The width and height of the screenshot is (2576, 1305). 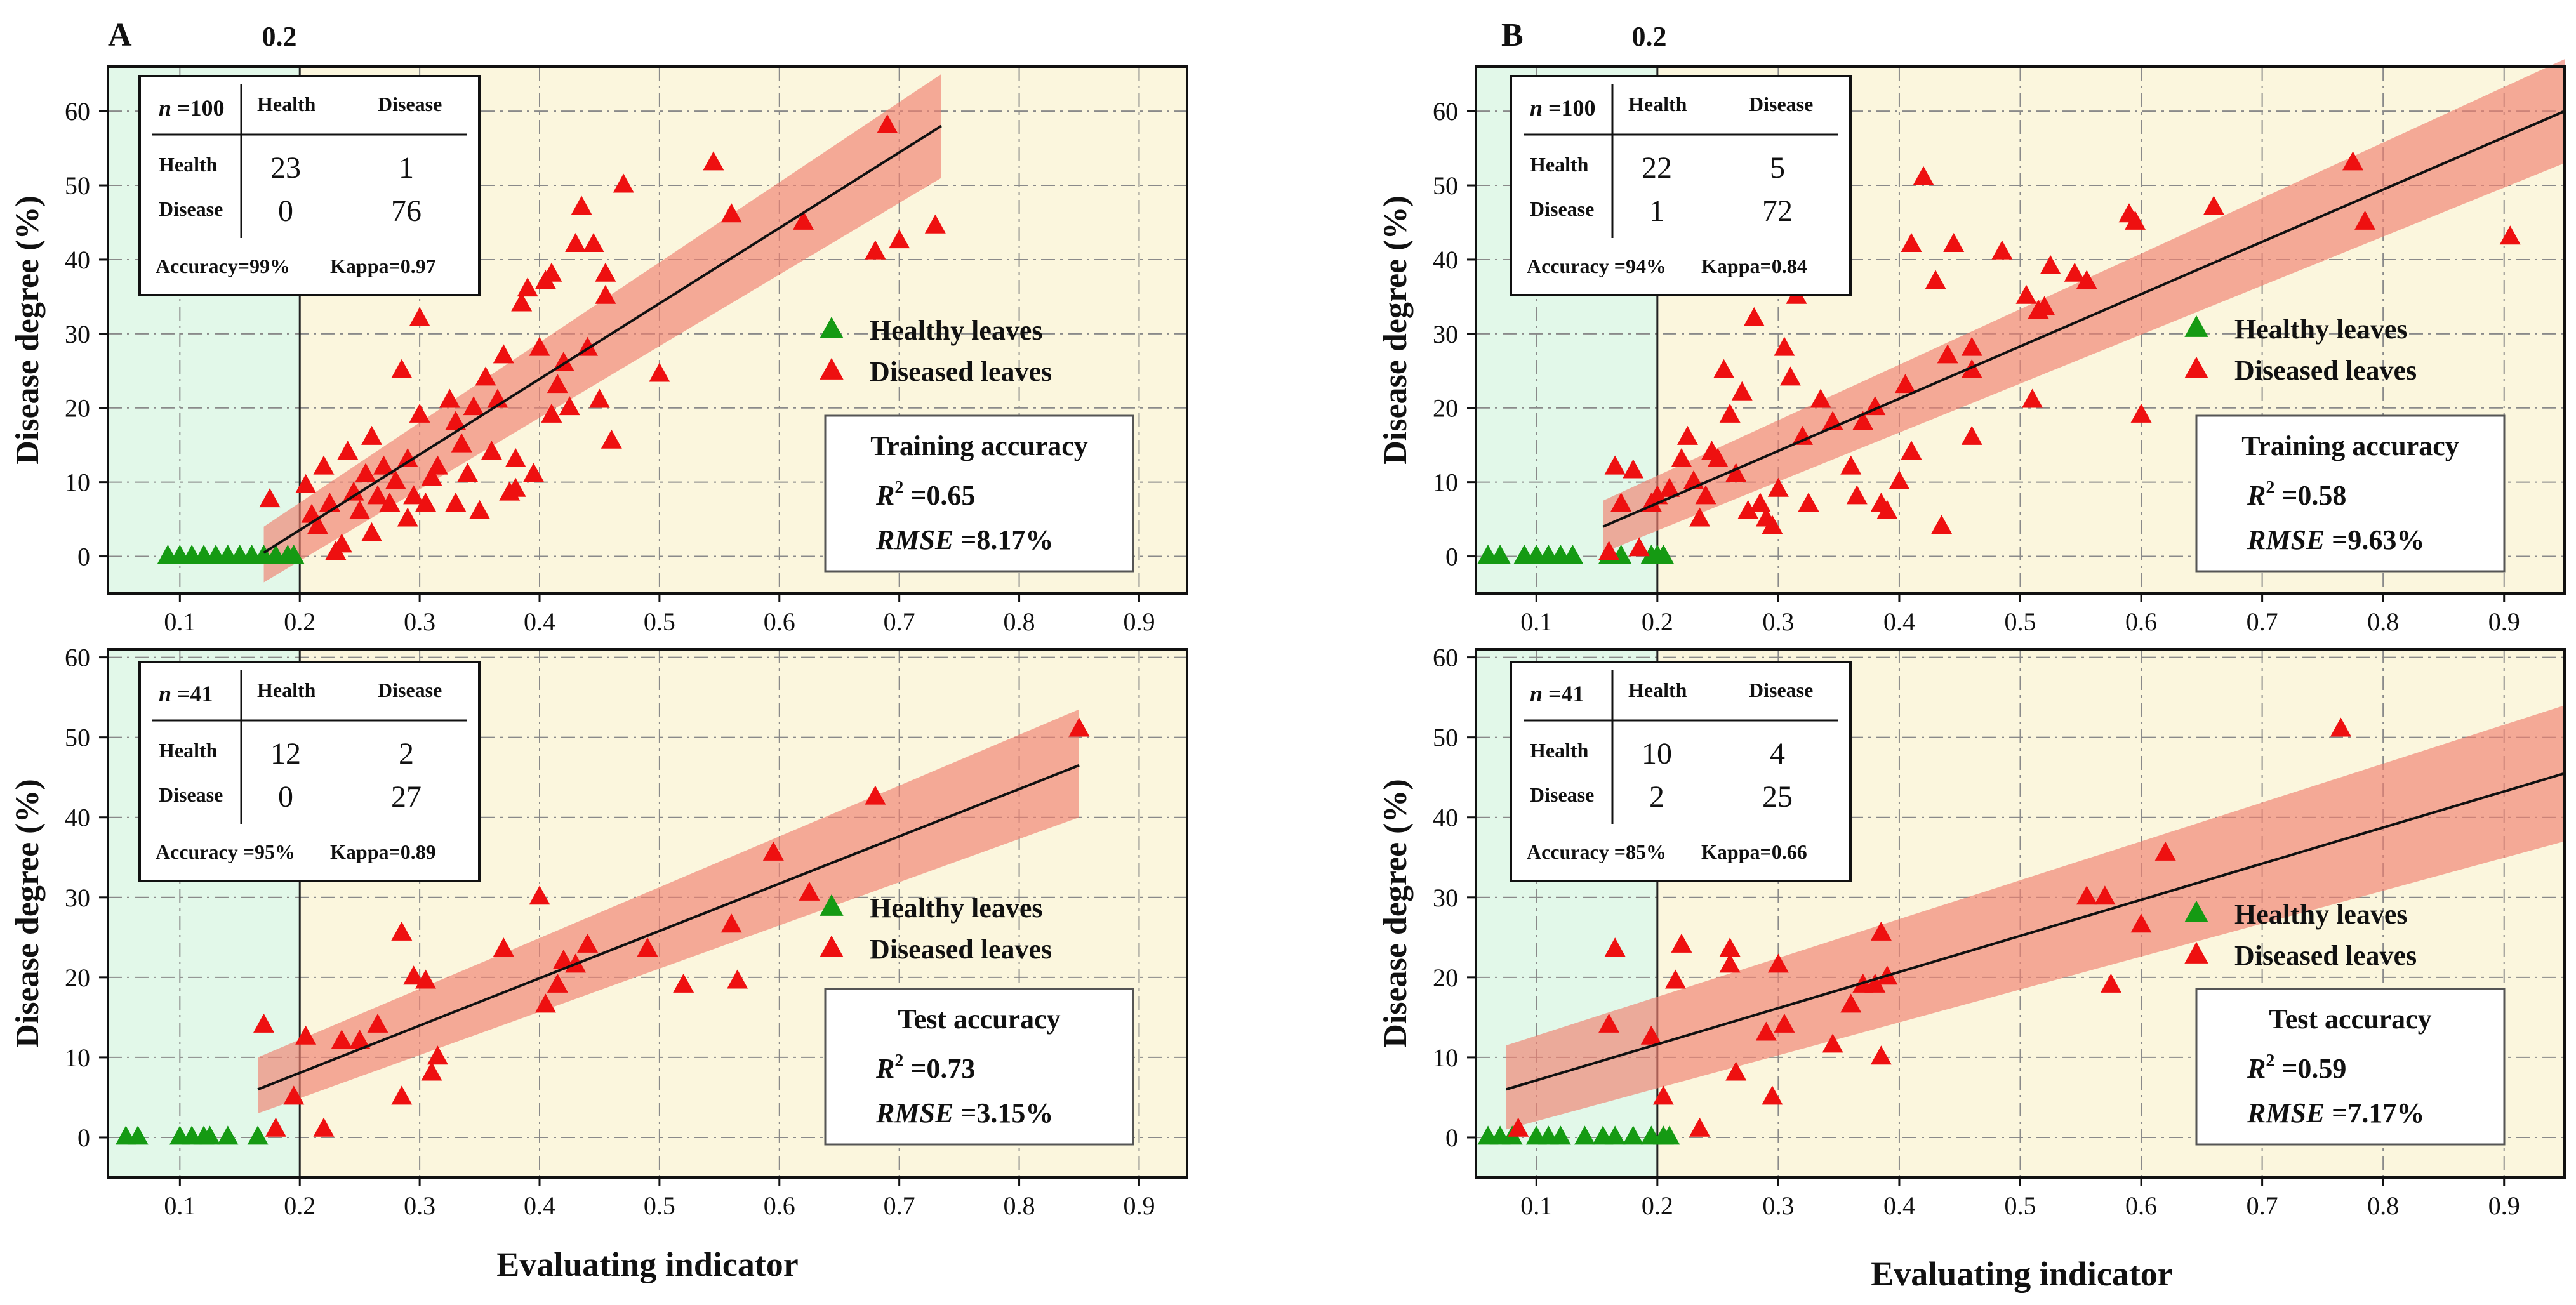 What do you see at coordinates (2262, 1205) in the screenshot?
I see `x-tick-label: 0.7` at bounding box center [2262, 1205].